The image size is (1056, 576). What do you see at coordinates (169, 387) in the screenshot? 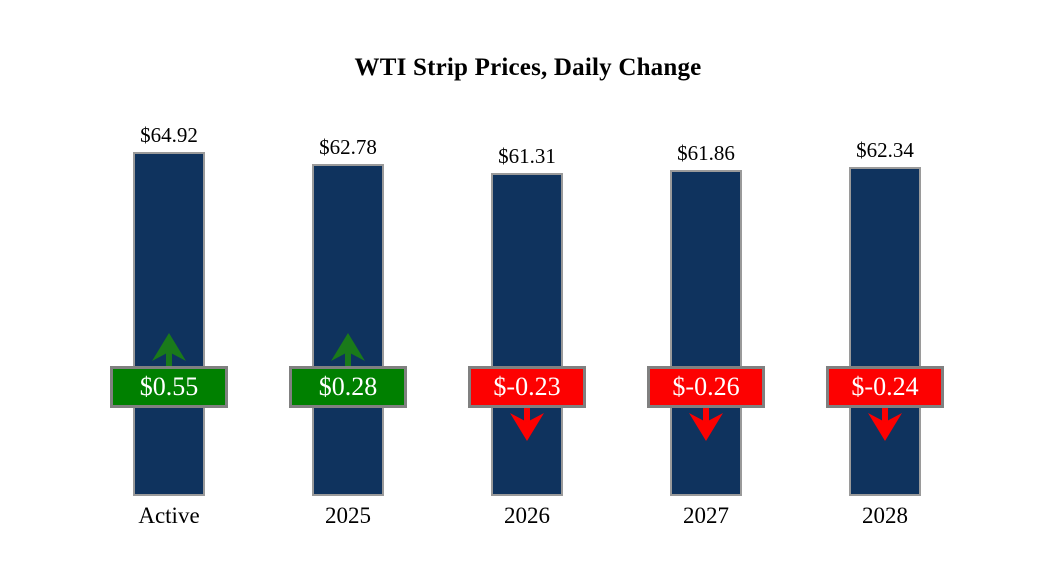
I see `change-badge: $0.55` at bounding box center [169, 387].